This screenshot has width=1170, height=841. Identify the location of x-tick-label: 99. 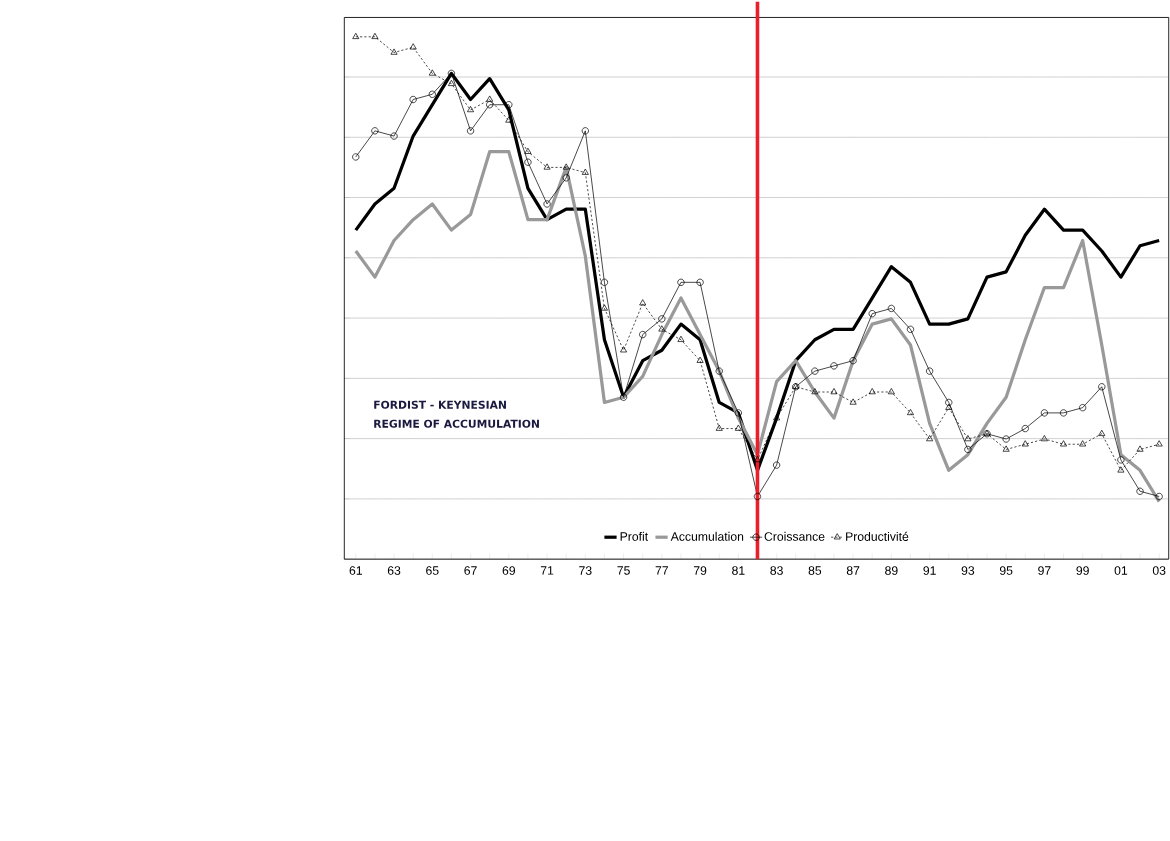
(1082, 570).